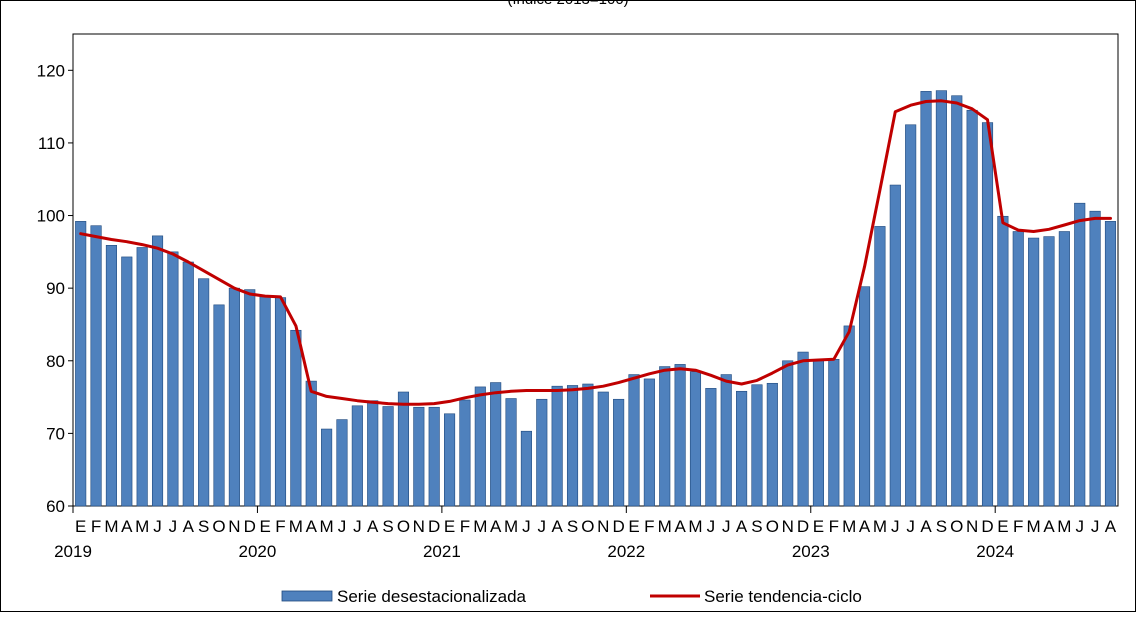 The image size is (1136, 617). I want to click on x-year-label: 2019, so click(73, 551).